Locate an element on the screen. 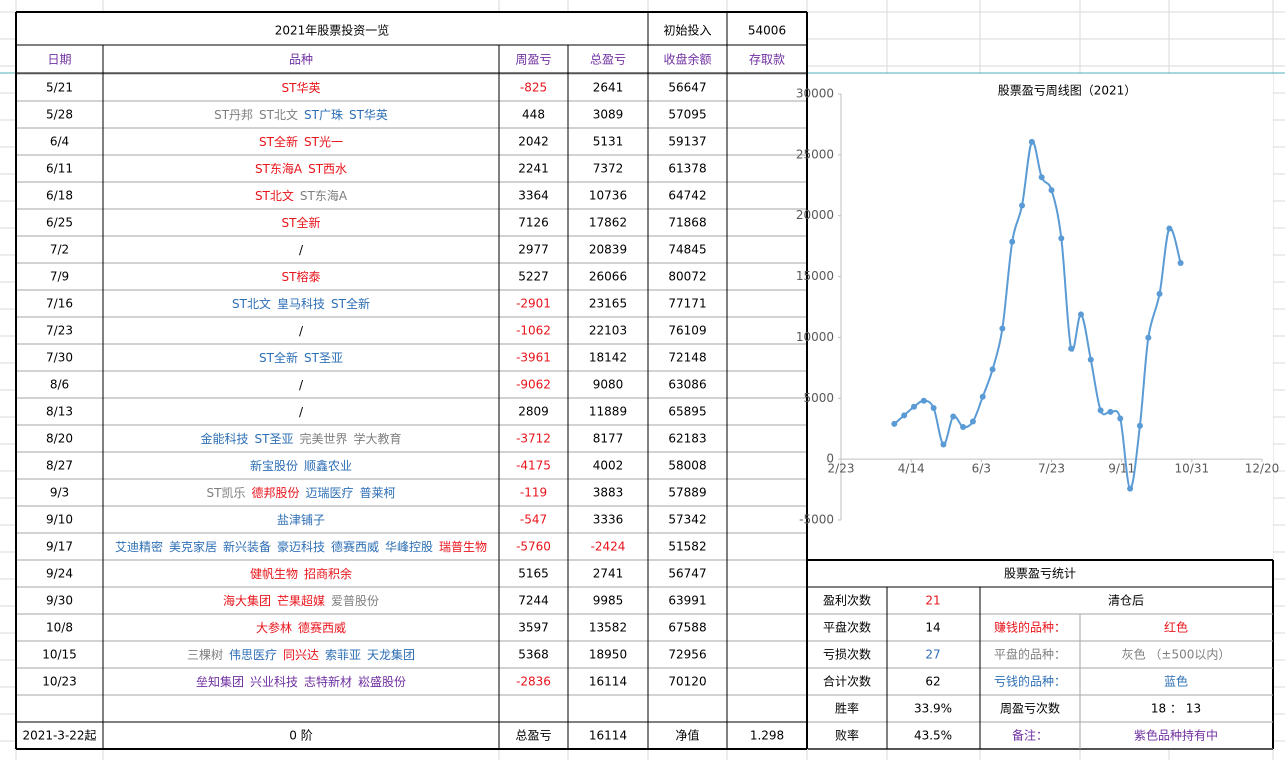 The height and width of the screenshot is (760, 1285). stock-list: ST北文 ST东海A is located at coordinates (301, 195).